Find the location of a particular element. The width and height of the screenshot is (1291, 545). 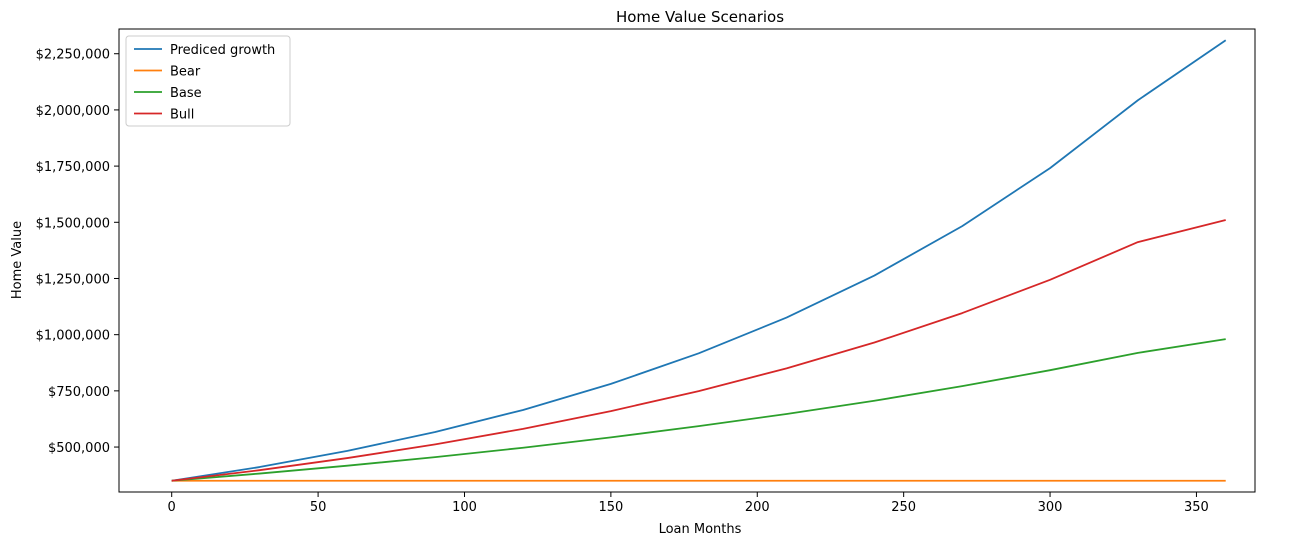

chart-title: Home Value Scenarios is located at coordinates (700, 17).